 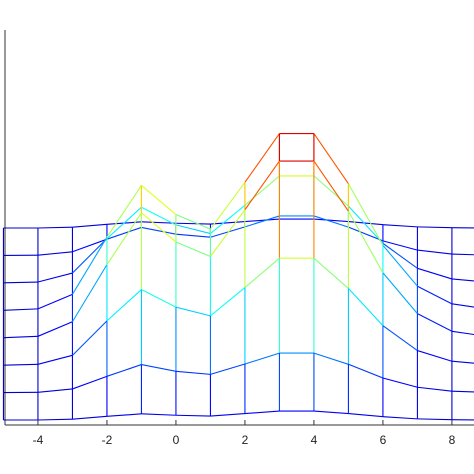 What do you see at coordinates (107, 440) in the screenshot?
I see `x-tick-label: -2` at bounding box center [107, 440].